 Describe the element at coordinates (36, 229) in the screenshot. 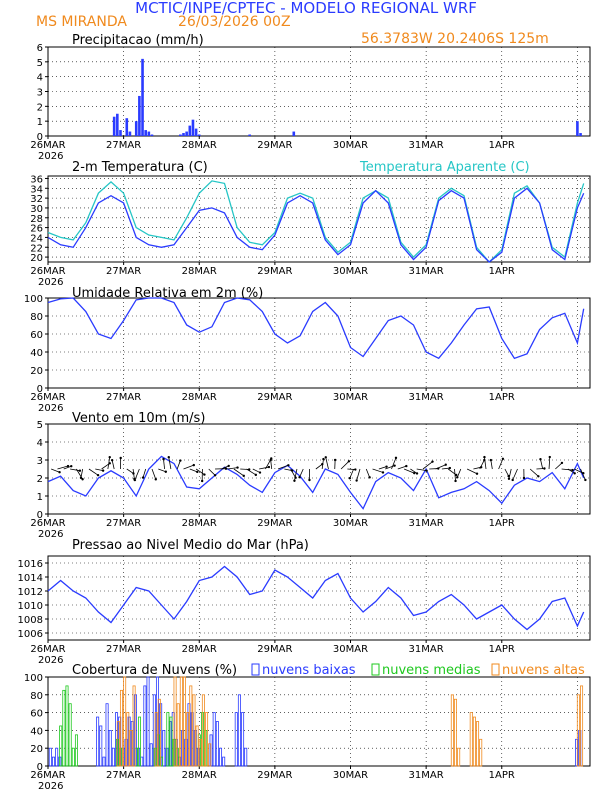

I see `y-tick-label: 26` at that location.